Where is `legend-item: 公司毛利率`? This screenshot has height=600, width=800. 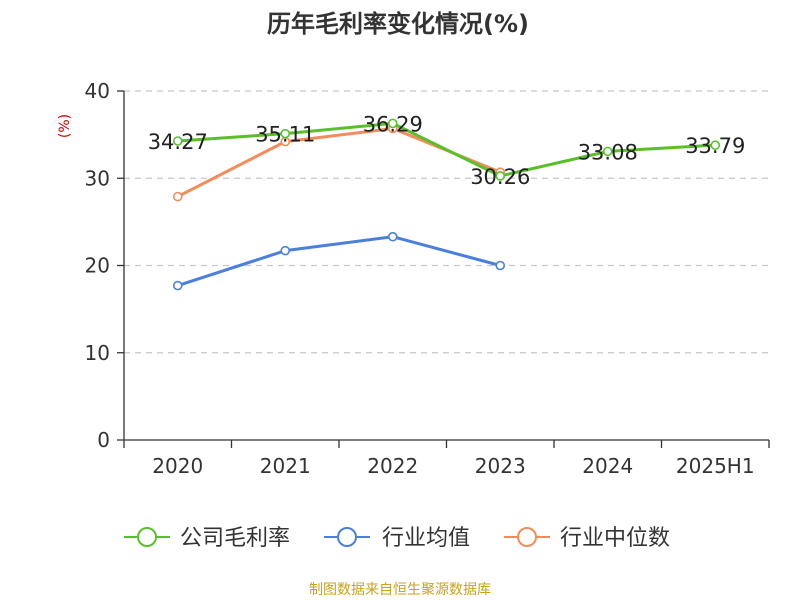
legend-item: 公司毛利率 is located at coordinates (207, 538).